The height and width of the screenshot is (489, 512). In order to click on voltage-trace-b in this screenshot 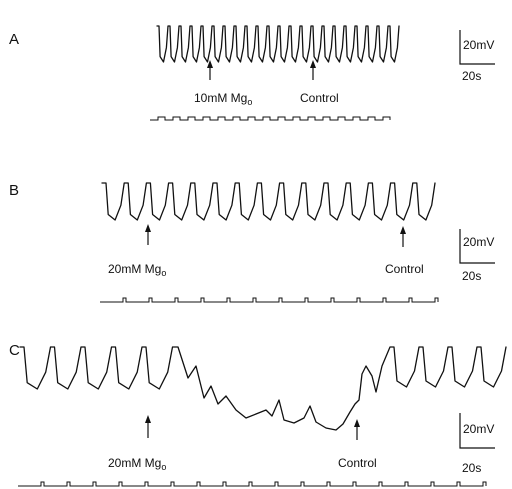, I will do `click(268, 201)`.